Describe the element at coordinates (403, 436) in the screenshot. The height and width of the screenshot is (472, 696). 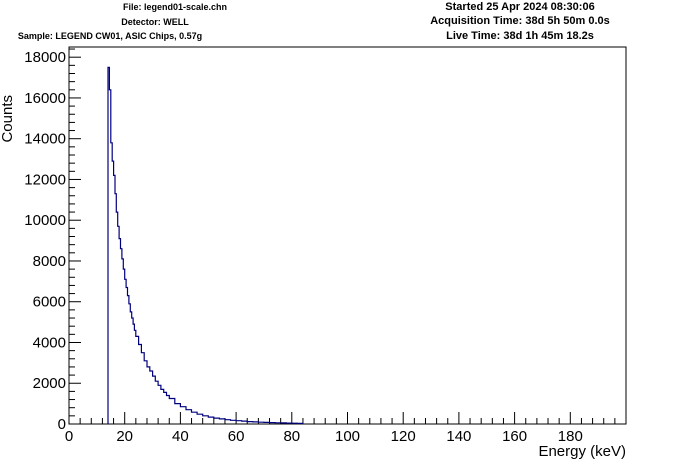
I see `x-tick-label: 120` at that location.